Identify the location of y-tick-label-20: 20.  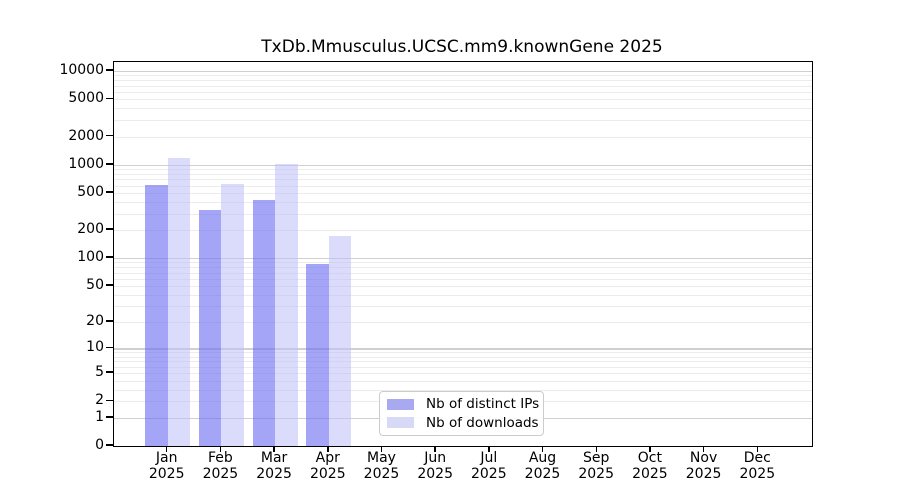
(95, 321).